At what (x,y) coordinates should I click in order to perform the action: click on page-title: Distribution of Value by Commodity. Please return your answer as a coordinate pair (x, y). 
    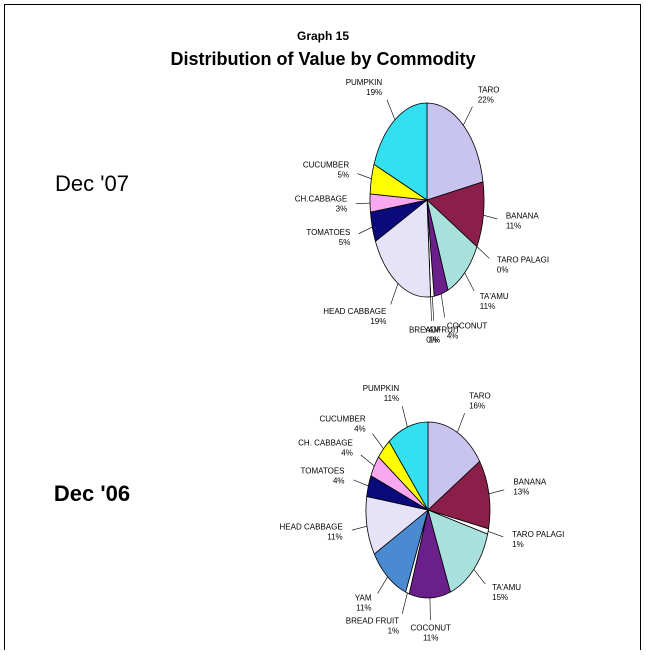
    Looking at the image, I should click on (322, 59).